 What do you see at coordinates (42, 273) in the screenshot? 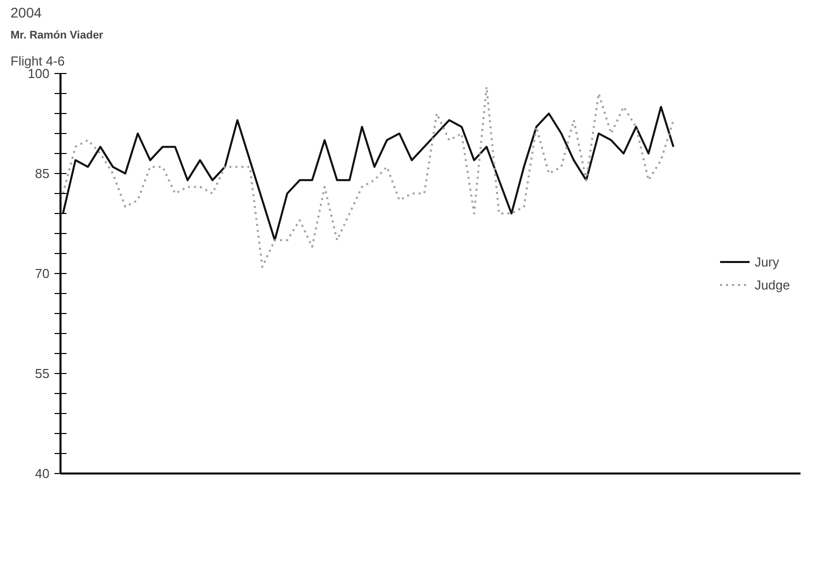
I see `y-tick-label: 70` at bounding box center [42, 273].